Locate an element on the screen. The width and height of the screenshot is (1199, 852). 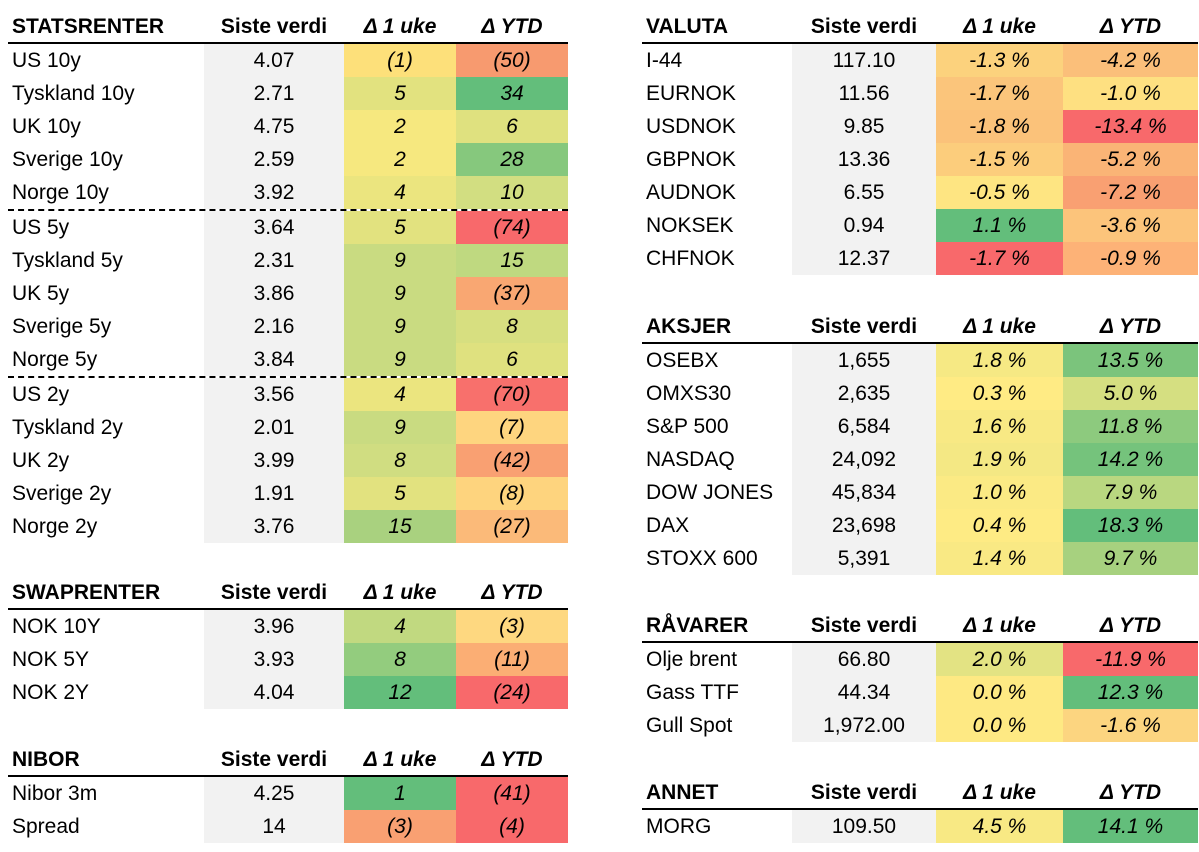
row-value: 66.80 is located at coordinates (864, 659).